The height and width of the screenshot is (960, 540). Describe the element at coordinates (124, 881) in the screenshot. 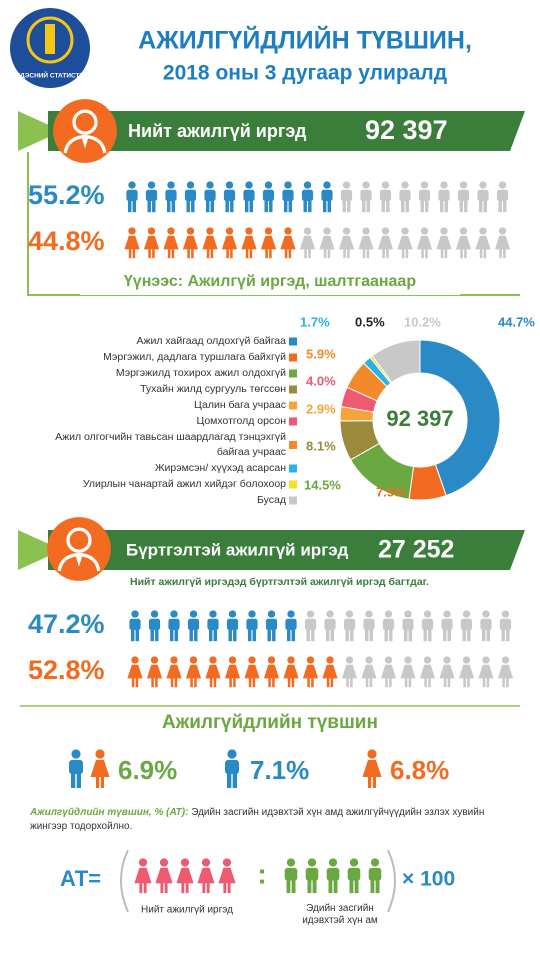

I see `paren` at that location.